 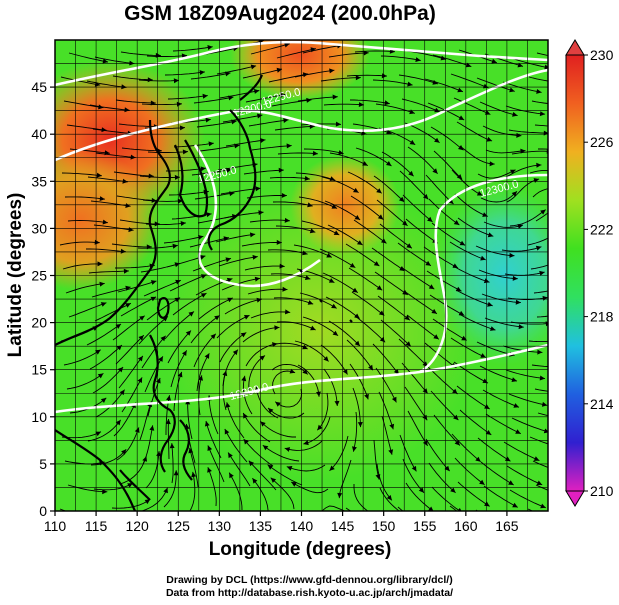 I want to click on x-tick-label: 150, so click(x=384, y=526).